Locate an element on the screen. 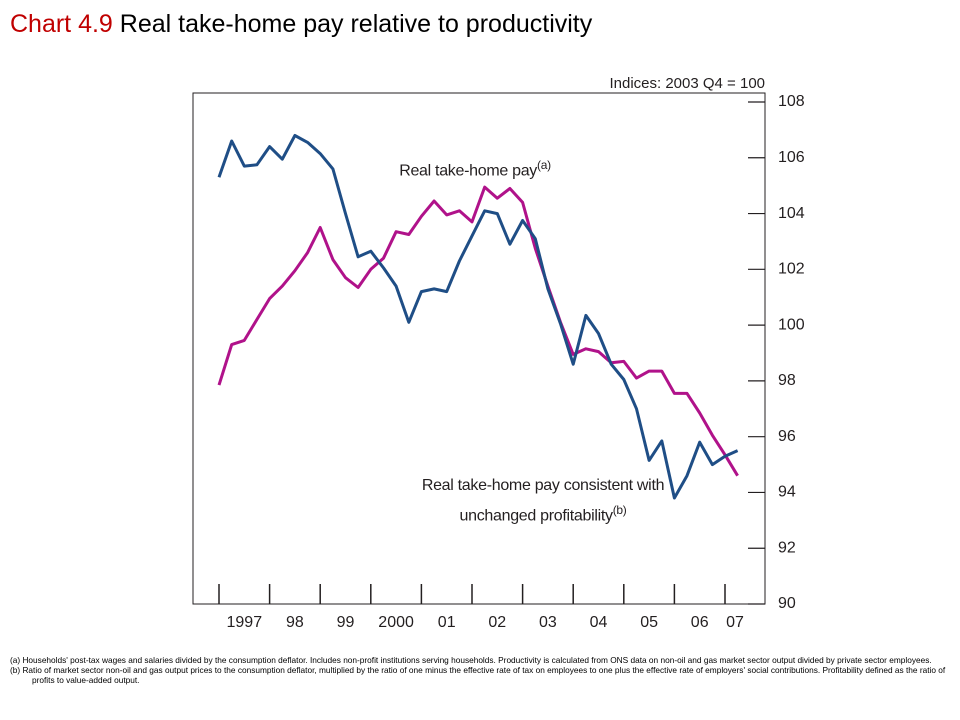 This screenshot has width=960, height=720. x-tick-label: 1997 is located at coordinates (245, 622).